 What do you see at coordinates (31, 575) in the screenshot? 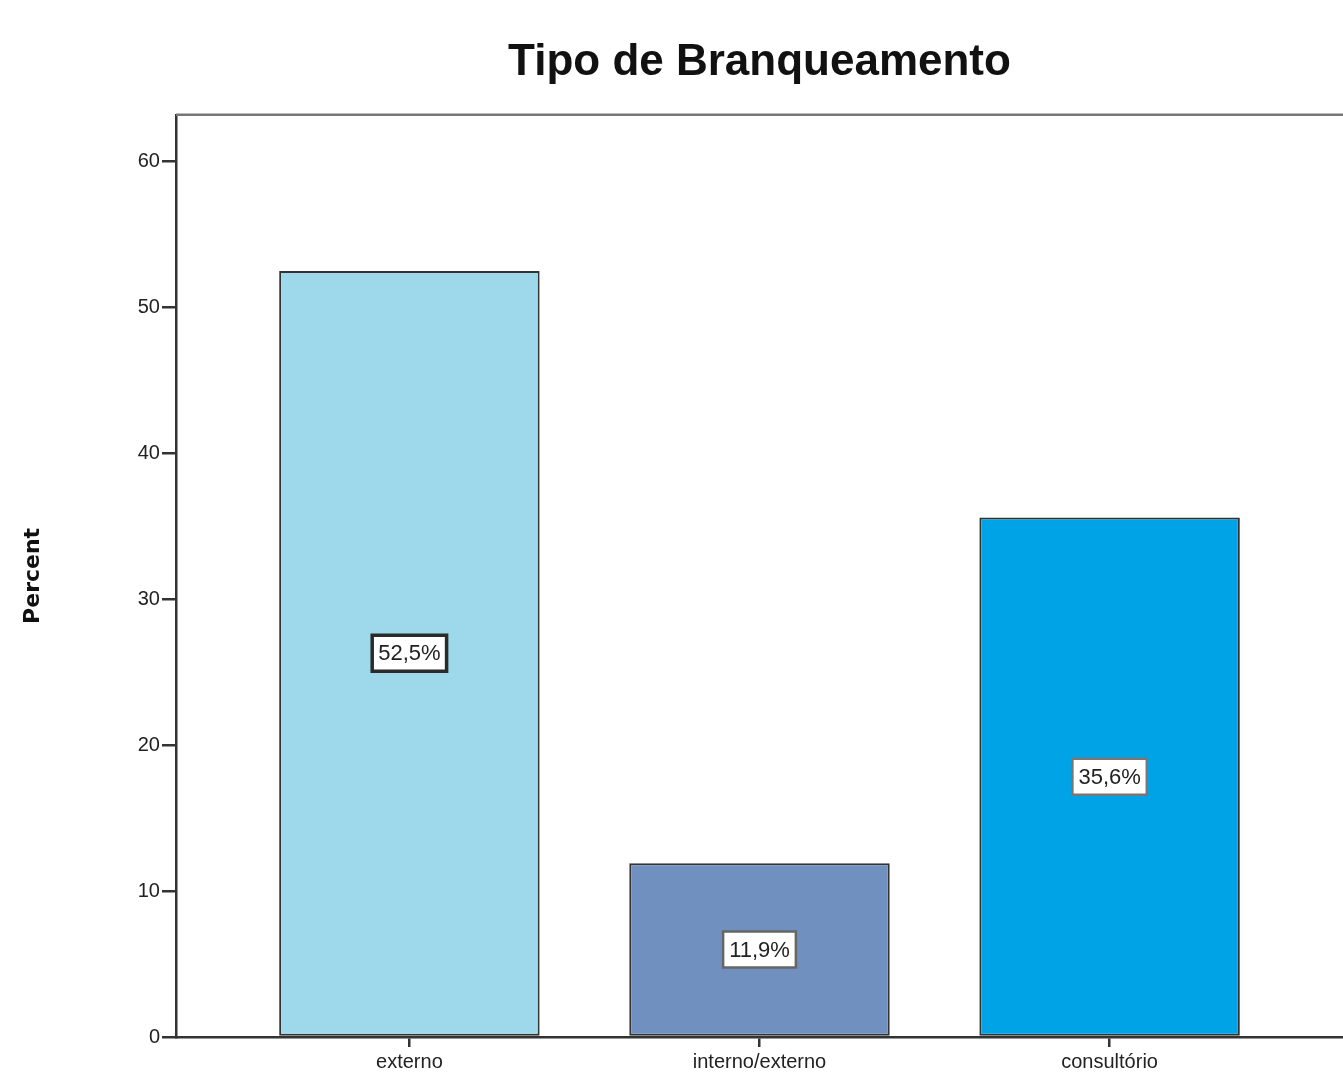
I see `y-axis-title: Percent` at bounding box center [31, 575].